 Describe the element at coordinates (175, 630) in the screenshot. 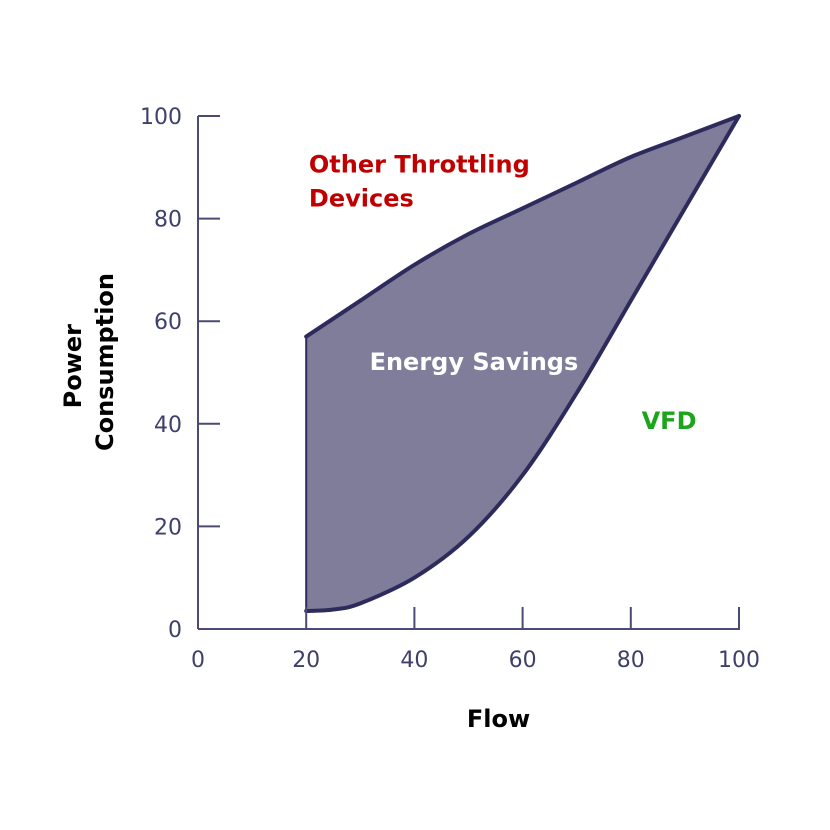

I see `y-tick-label: 0` at that location.